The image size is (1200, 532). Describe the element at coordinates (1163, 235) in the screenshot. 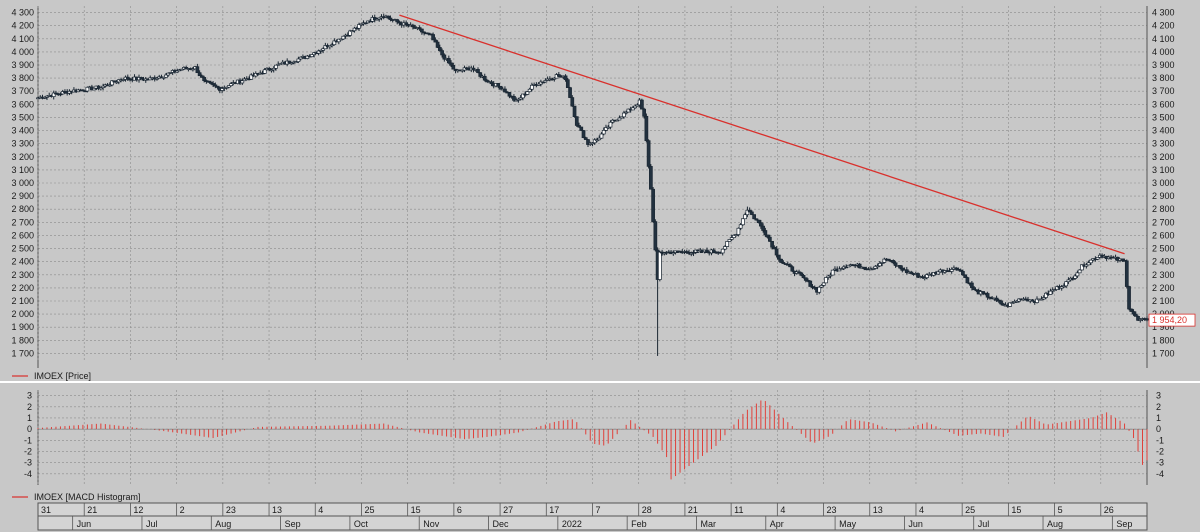

I see `price-y-tick-label: 2 600` at that location.